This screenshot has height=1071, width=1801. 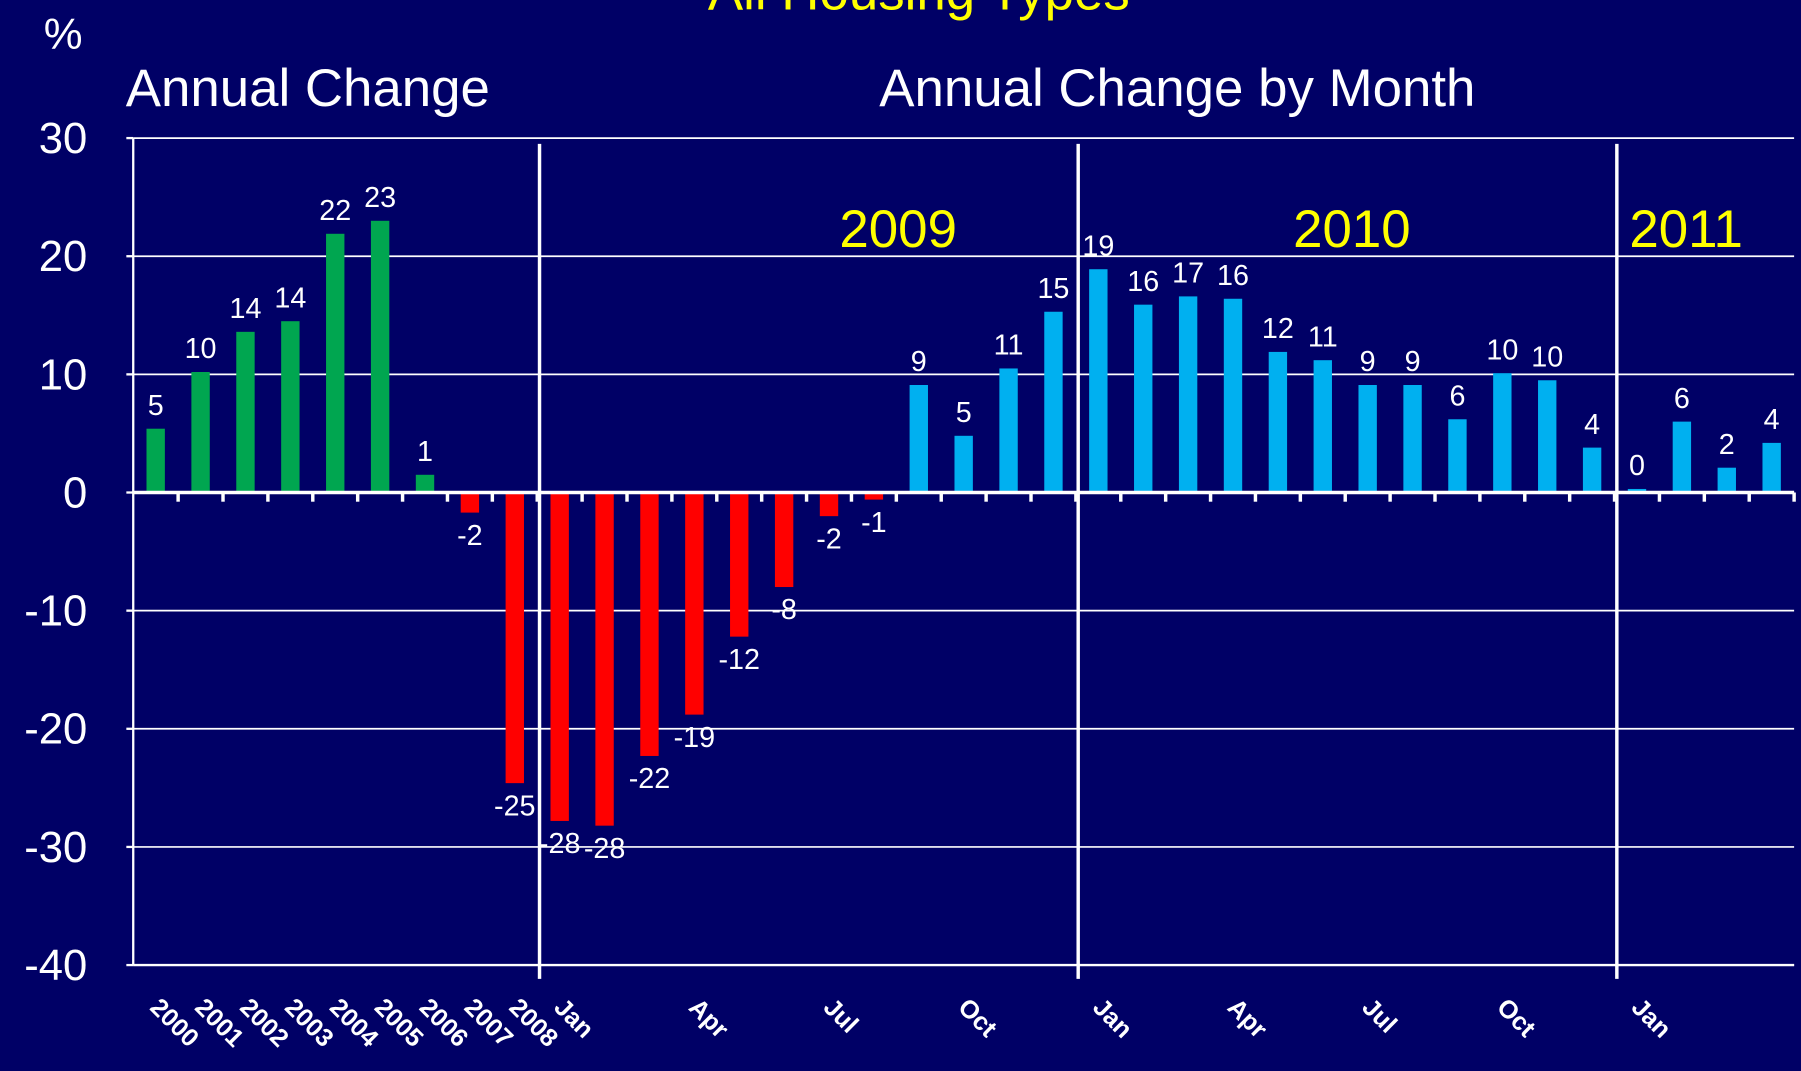 What do you see at coordinates (898, 229) in the screenshot?
I see `year-annotation: 2009` at bounding box center [898, 229].